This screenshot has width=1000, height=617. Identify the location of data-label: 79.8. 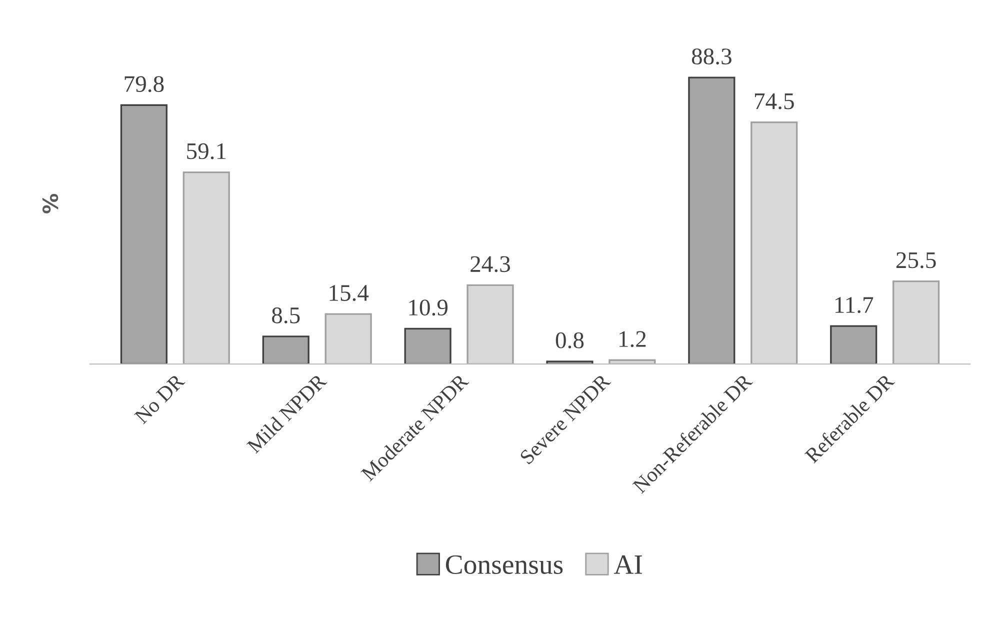
(144, 84).